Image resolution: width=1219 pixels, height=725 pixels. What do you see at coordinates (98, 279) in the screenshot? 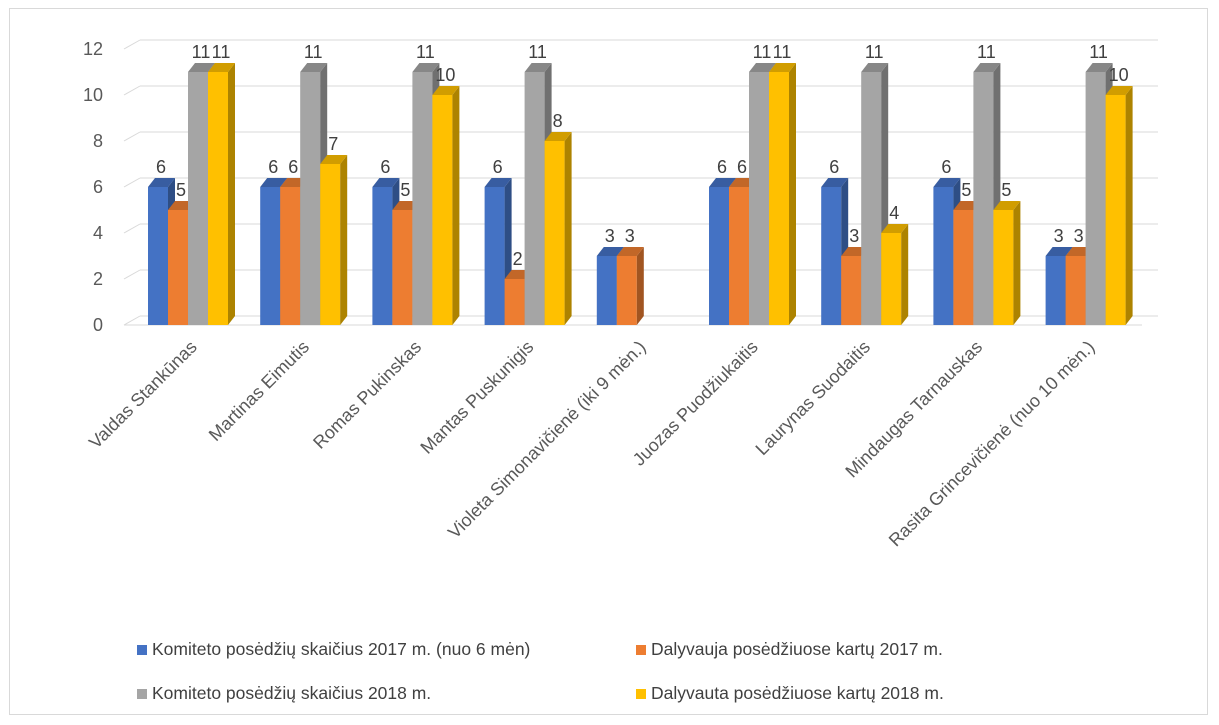
I see `y-tick-label: 2` at bounding box center [98, 279].